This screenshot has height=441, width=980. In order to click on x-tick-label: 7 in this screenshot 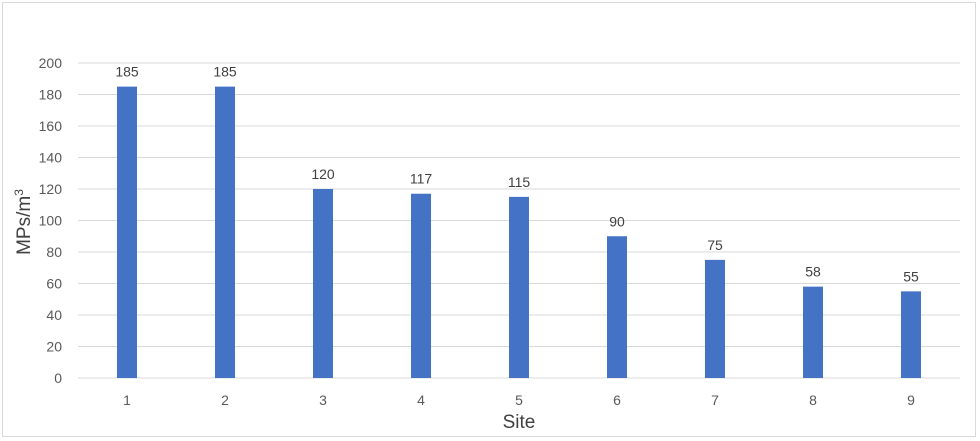, I will do `click(715, 400)`.